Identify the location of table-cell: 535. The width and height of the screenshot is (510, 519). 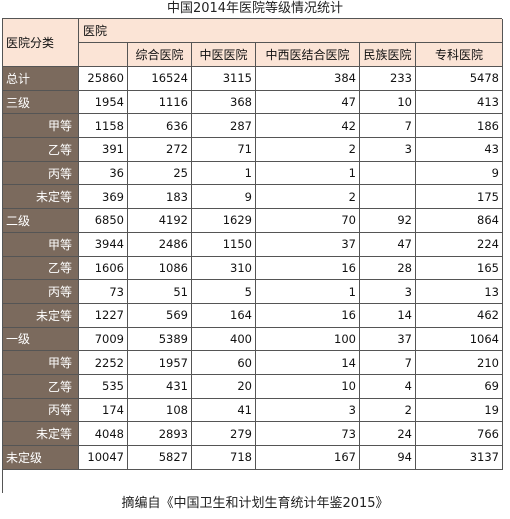
(103, 386).